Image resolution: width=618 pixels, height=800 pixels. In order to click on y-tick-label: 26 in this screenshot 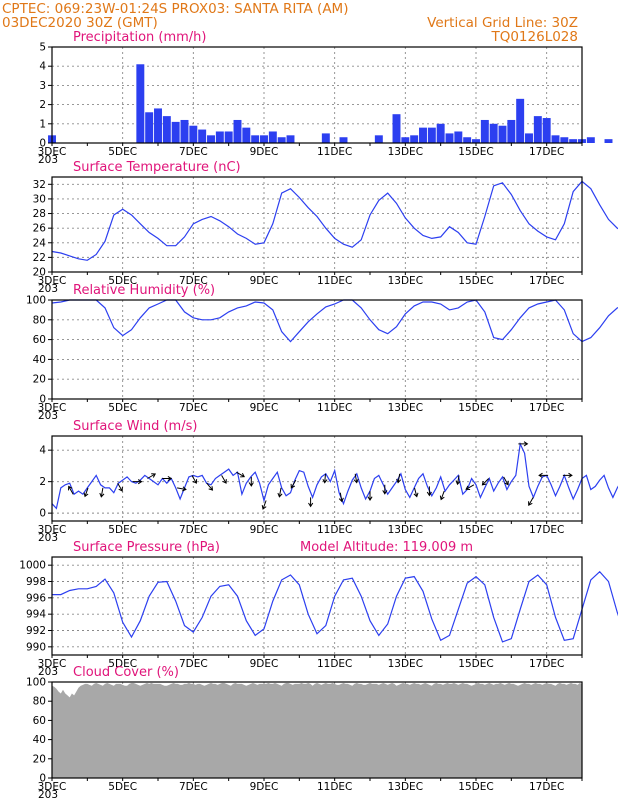, I will do `click(40, 229)`.